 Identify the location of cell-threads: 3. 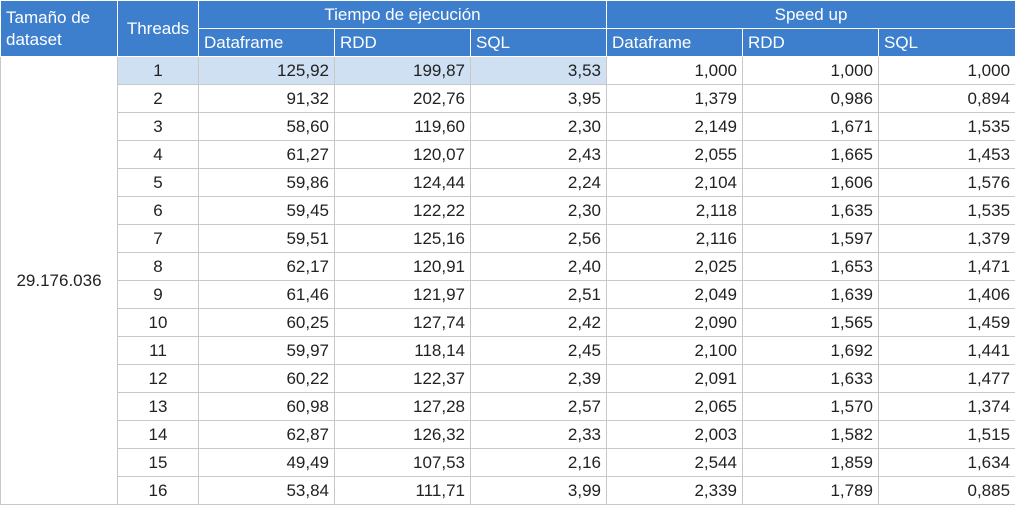
(158, 126).